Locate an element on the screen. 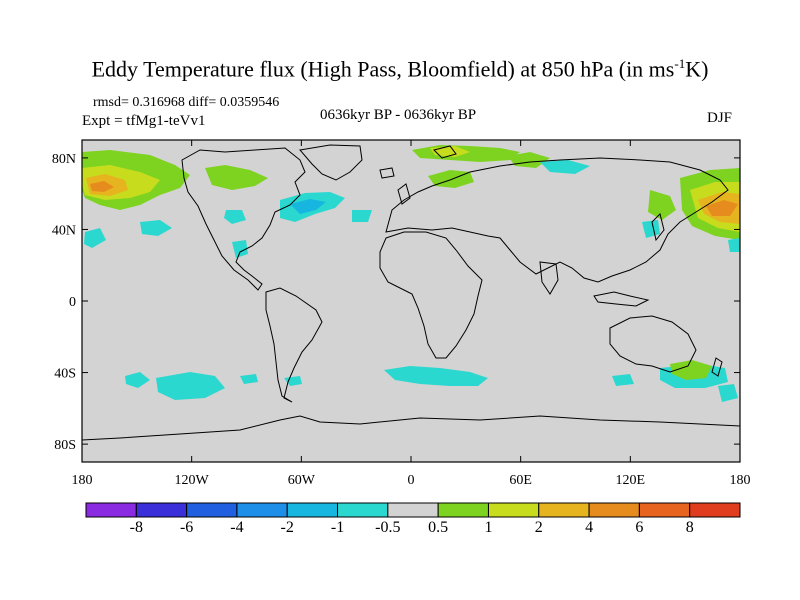 The image size is (800, 600). coastline-iceland is located at coordinates (387, 173).